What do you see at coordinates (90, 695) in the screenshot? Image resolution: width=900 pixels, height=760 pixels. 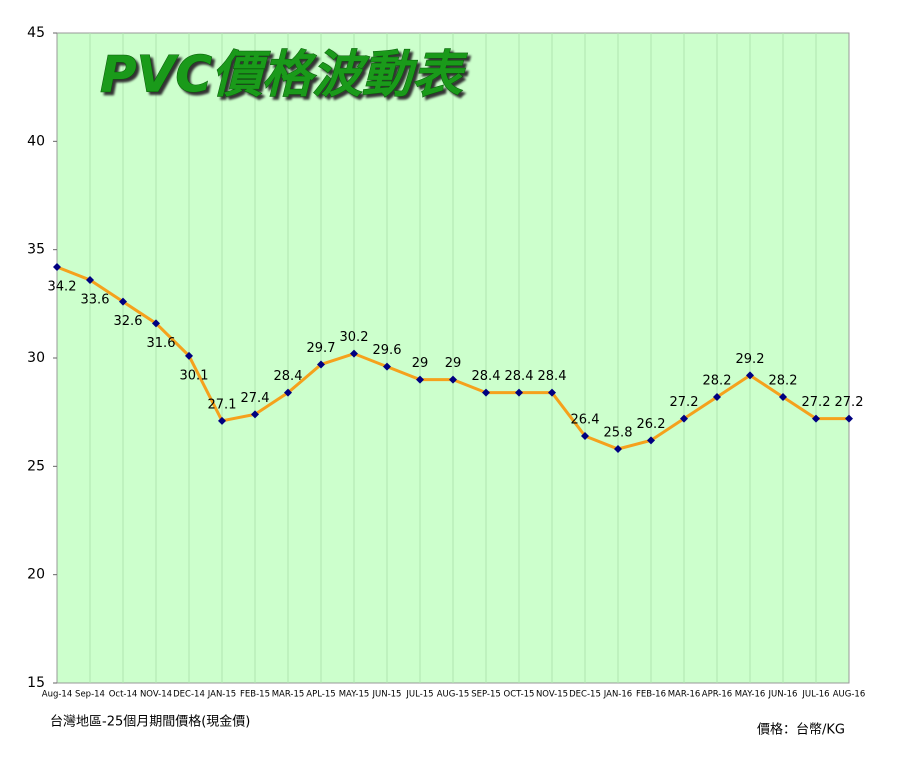 I see `x-tick-label: Sep-14` at bounding box center [90, 695].